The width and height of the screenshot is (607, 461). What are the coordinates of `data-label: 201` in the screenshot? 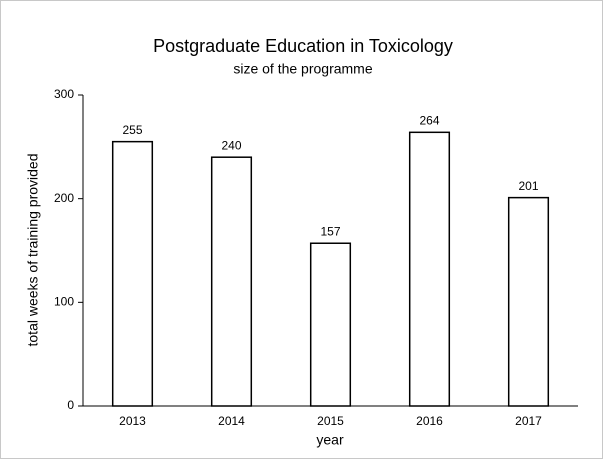 It's located at (528, 186).